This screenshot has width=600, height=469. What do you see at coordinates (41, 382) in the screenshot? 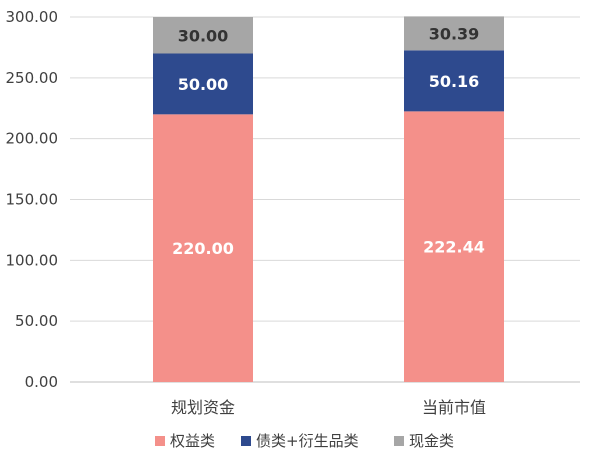
I see `y-tick-label: 0.00` at bounding box center [41, 382].